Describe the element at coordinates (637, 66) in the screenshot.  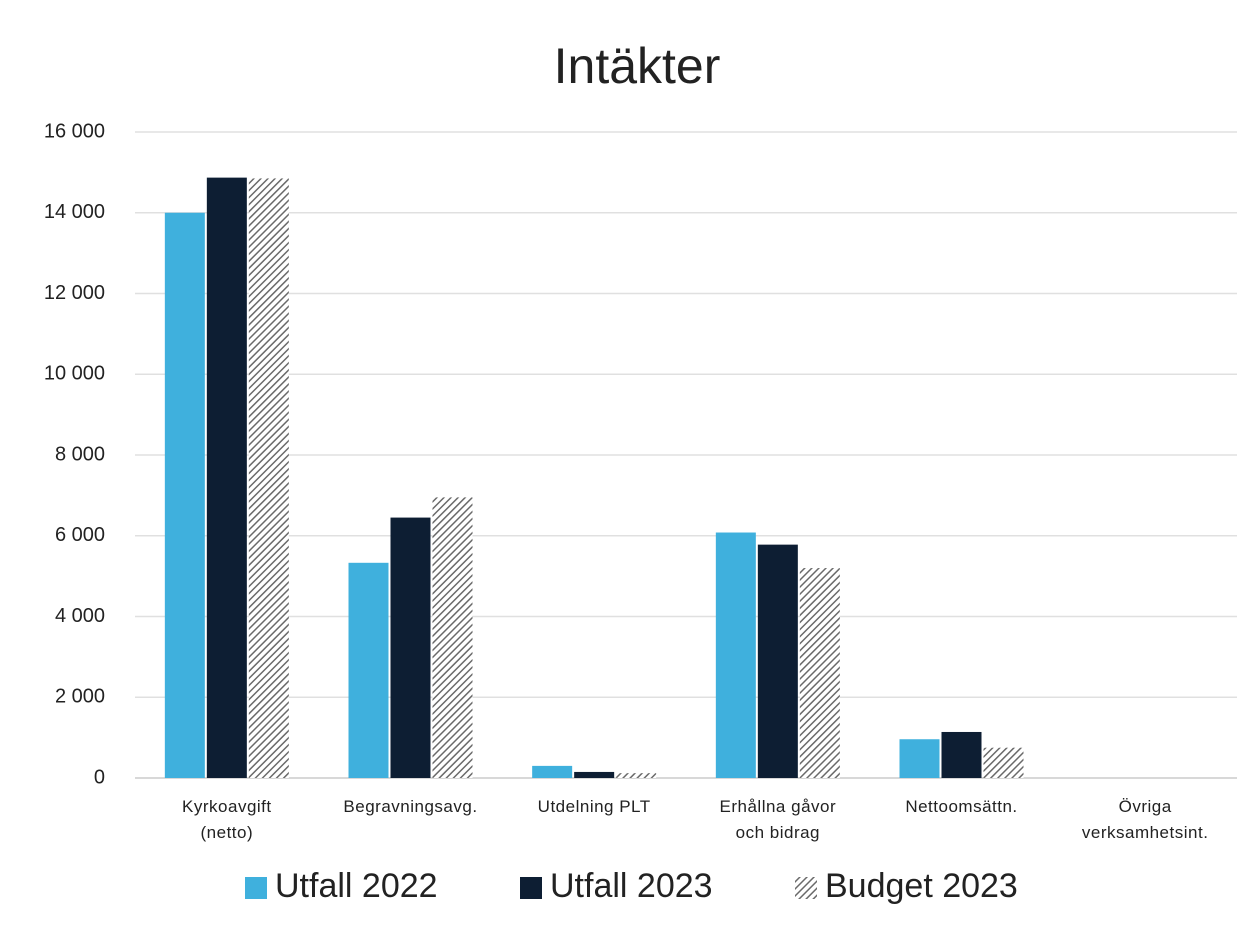
I see `chart-title: Intäkter` at that location.